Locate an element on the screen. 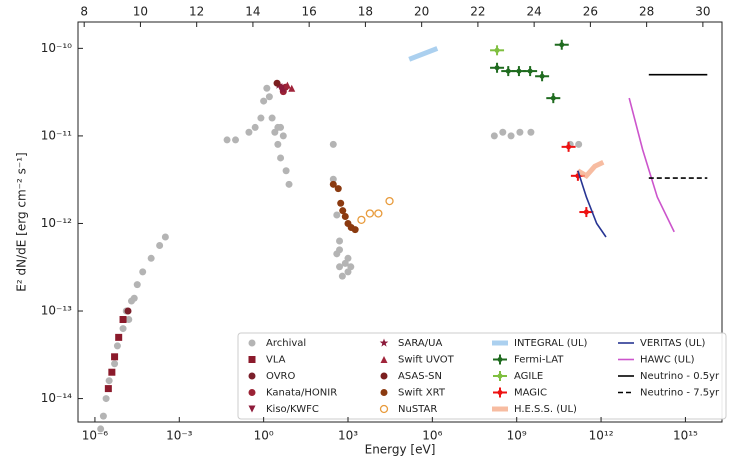 This screenshot has width=734, height=458. x2-tick-label: 26 is located at coordinates (590, 12).